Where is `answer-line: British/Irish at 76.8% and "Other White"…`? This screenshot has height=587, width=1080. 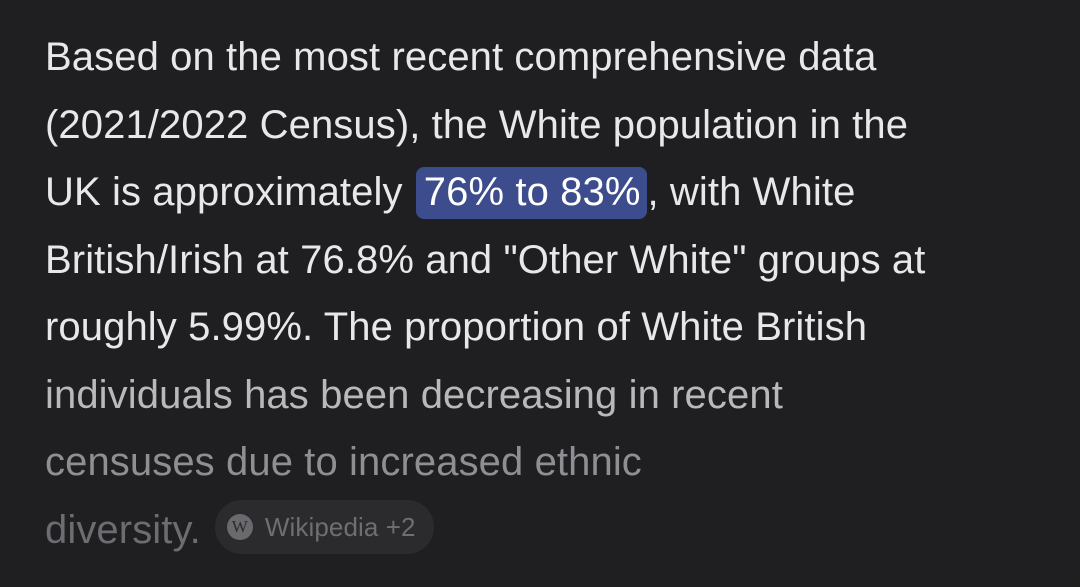
answer-line: British/Irish at 76.8% and "Other White"… is located at coordinates (485, 259).